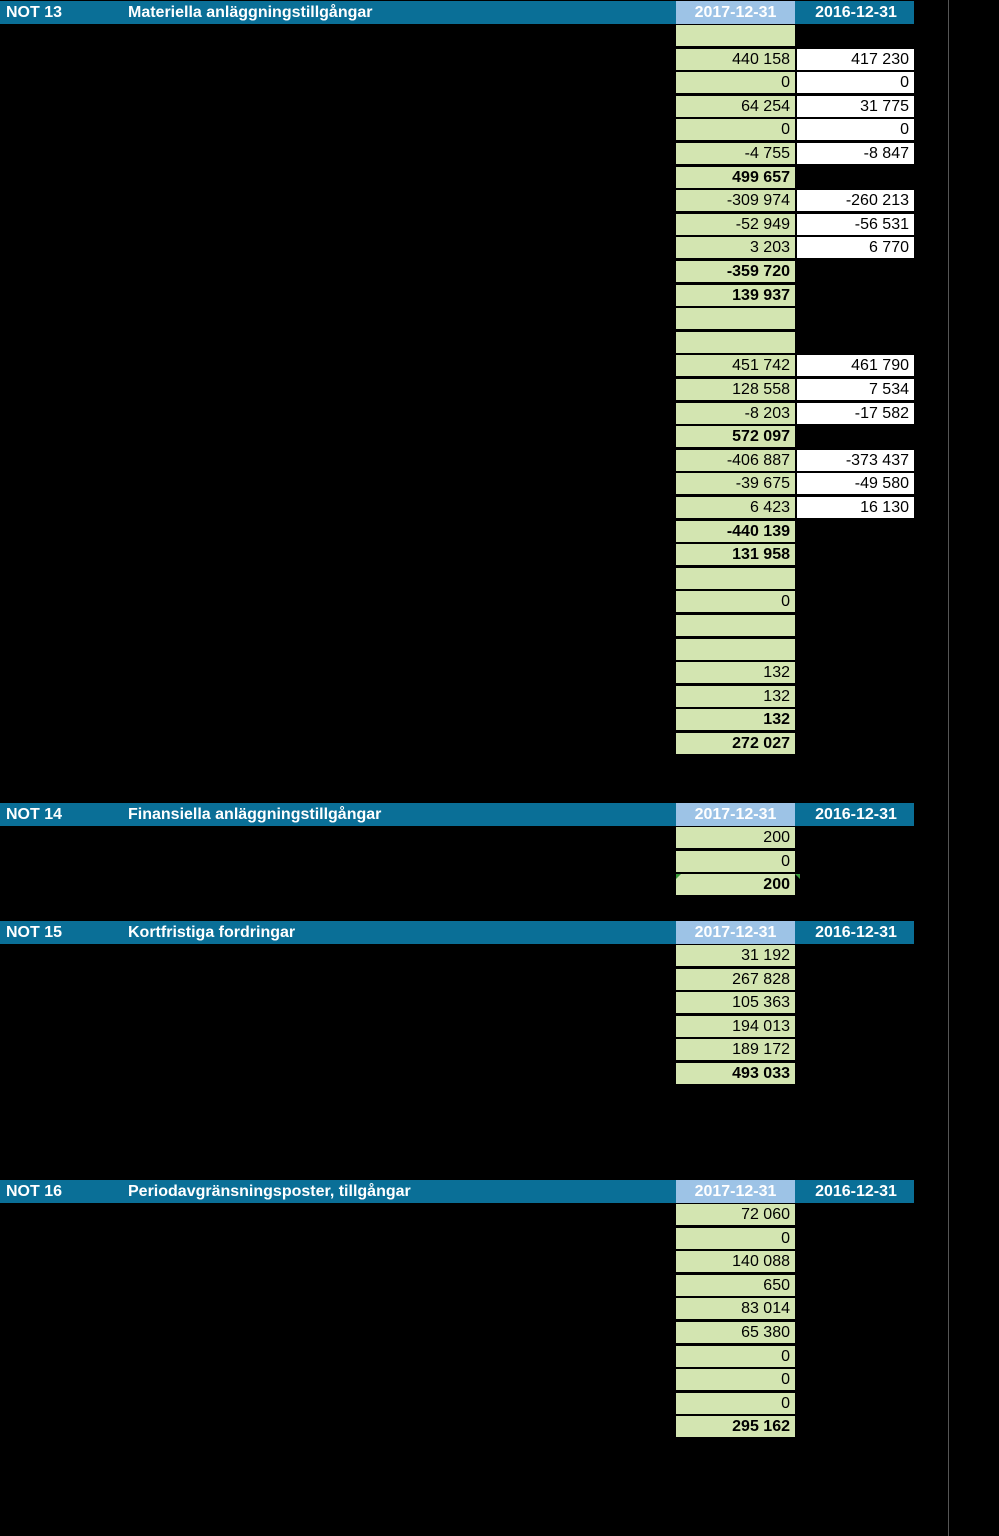  Describe the element at coordinates (855, 460) in the screenshot. I see `cell-2016: -373 437` at that location.